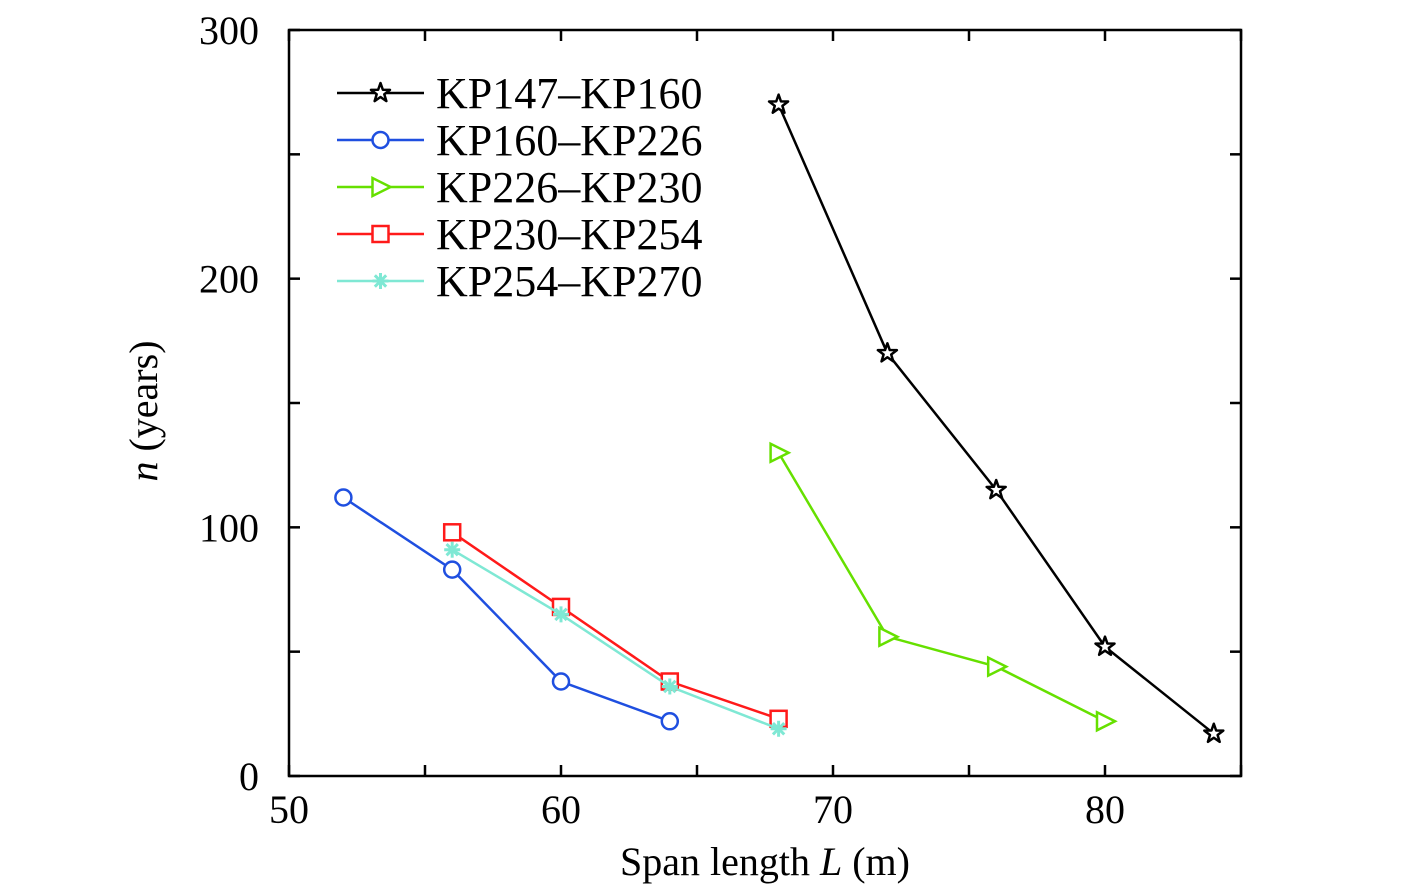 This screenshot has height=889, width=1418. I want to click on x-tick-label: 60, so click(561, 809).